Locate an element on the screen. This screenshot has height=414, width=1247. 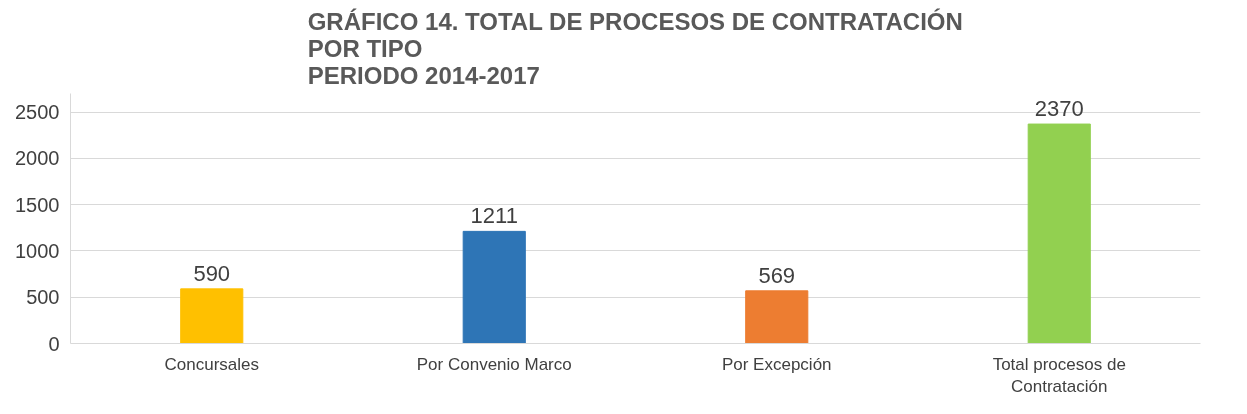
data-label: 569 is located at coordinates (777, 275).